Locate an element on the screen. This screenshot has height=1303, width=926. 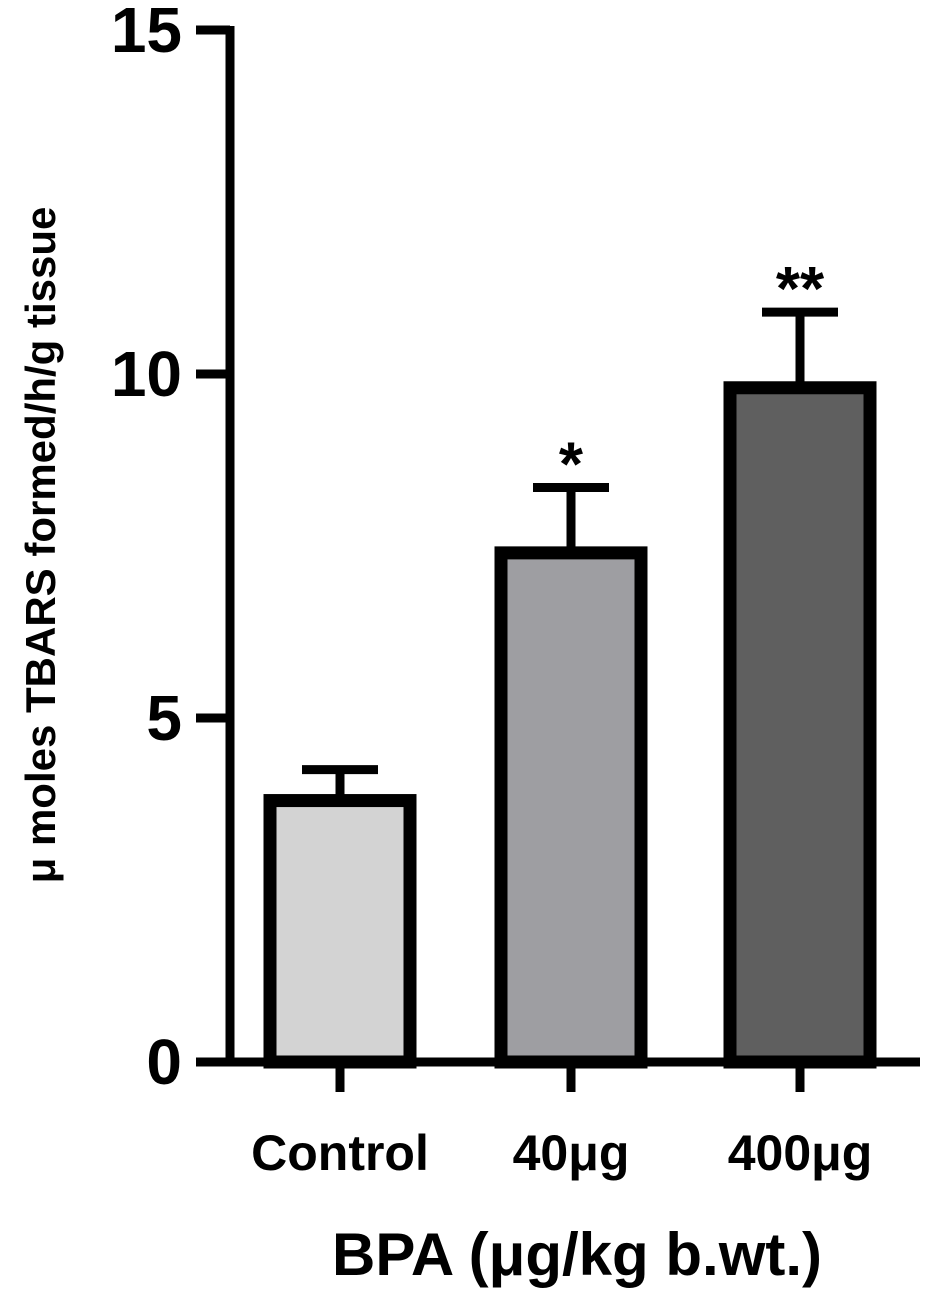
x-tick-label: 400μg is located at coordinates (800, 1153).